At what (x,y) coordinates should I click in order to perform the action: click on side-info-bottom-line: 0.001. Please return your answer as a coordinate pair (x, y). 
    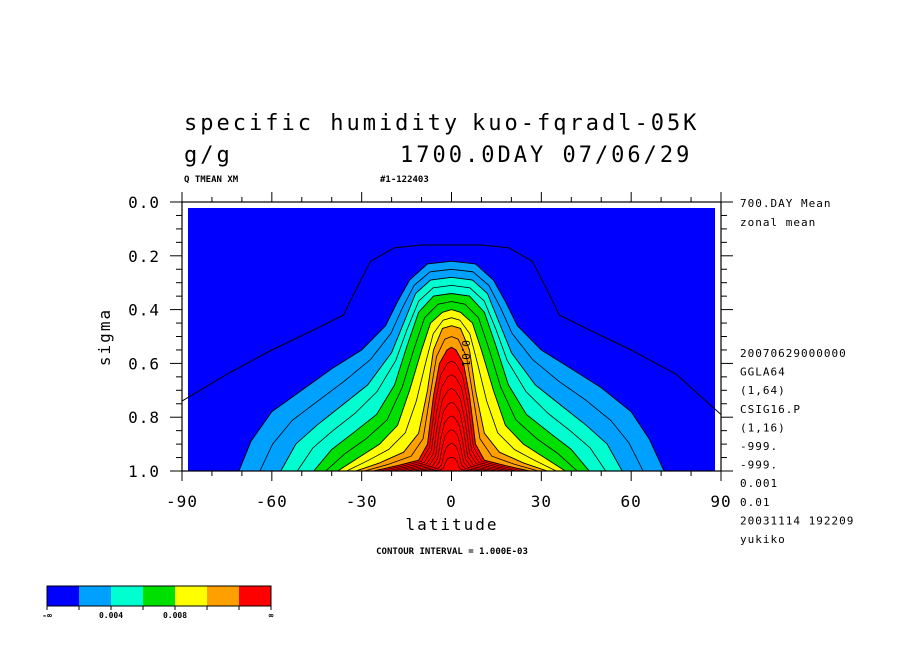
    Looking at the image, I should click on (759, 483).